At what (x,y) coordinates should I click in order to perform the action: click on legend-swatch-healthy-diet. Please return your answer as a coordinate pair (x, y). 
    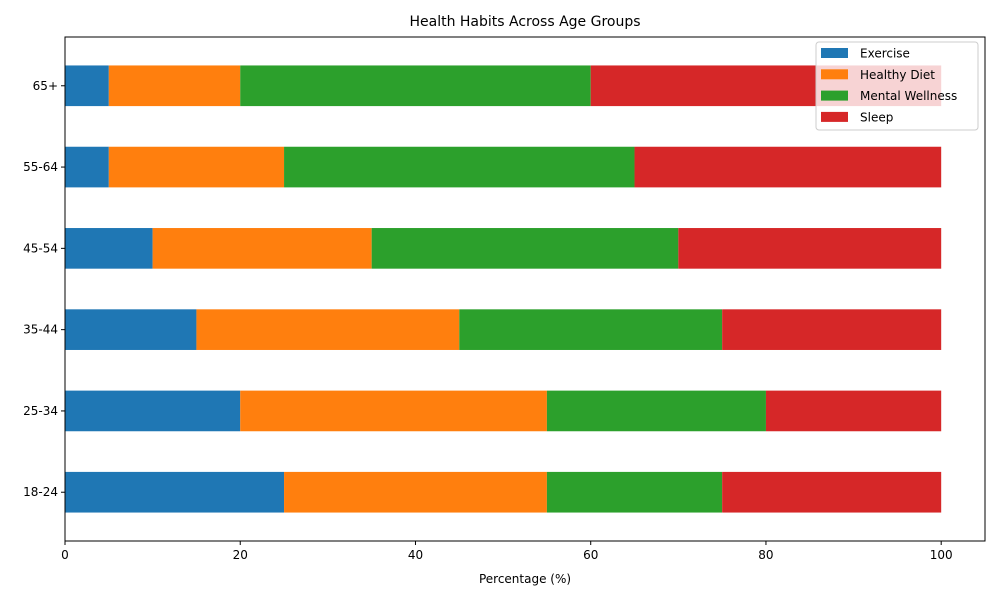
    Looking at the image, I should click on (834, 74).